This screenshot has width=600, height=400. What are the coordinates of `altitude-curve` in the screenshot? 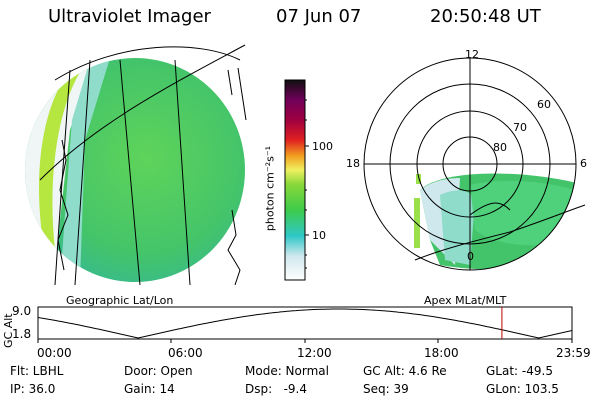 It's located at (305, 323).